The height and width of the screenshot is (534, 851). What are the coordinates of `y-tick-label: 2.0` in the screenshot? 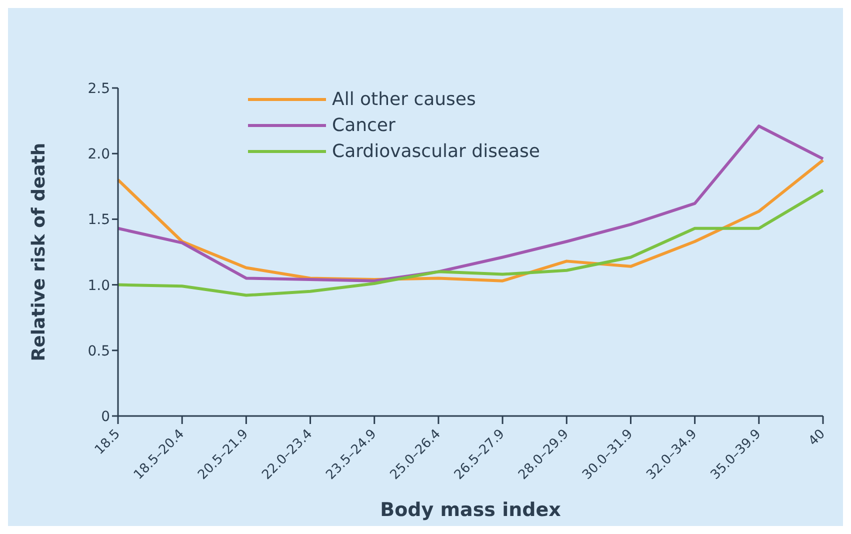 It's located at (99, 154).